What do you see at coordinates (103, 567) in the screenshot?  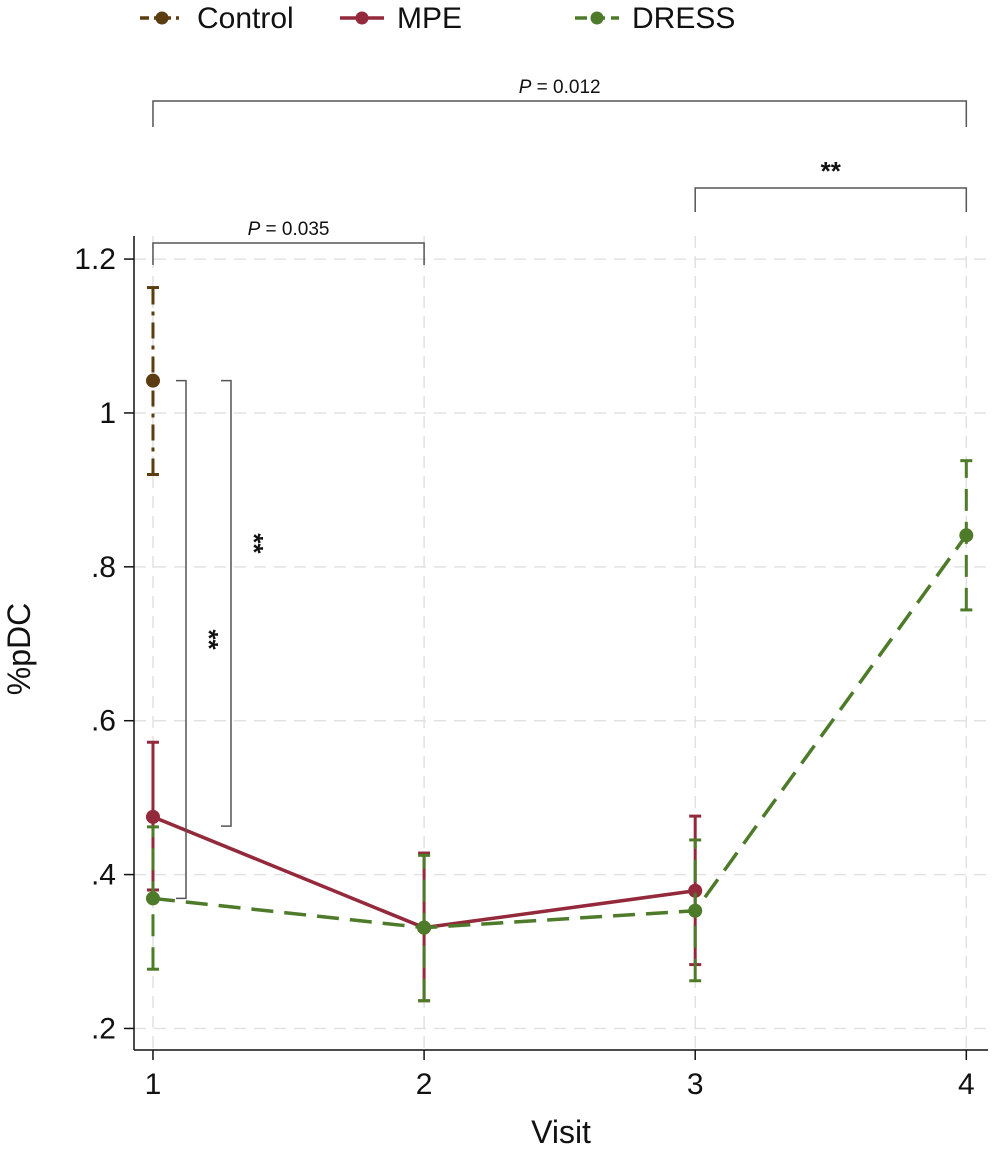 I see `y-tick-label: .8` at bounding box center [103, 567].